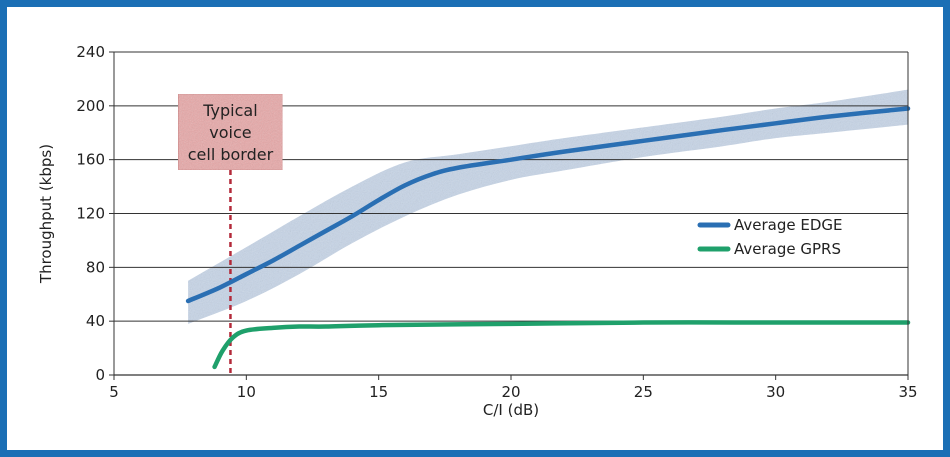 The width and height of the screenshot is (950, 457). Describe the element at coordinates (90, 106) in the screenshot. I see `y-tick-label-200: 200` at that location.